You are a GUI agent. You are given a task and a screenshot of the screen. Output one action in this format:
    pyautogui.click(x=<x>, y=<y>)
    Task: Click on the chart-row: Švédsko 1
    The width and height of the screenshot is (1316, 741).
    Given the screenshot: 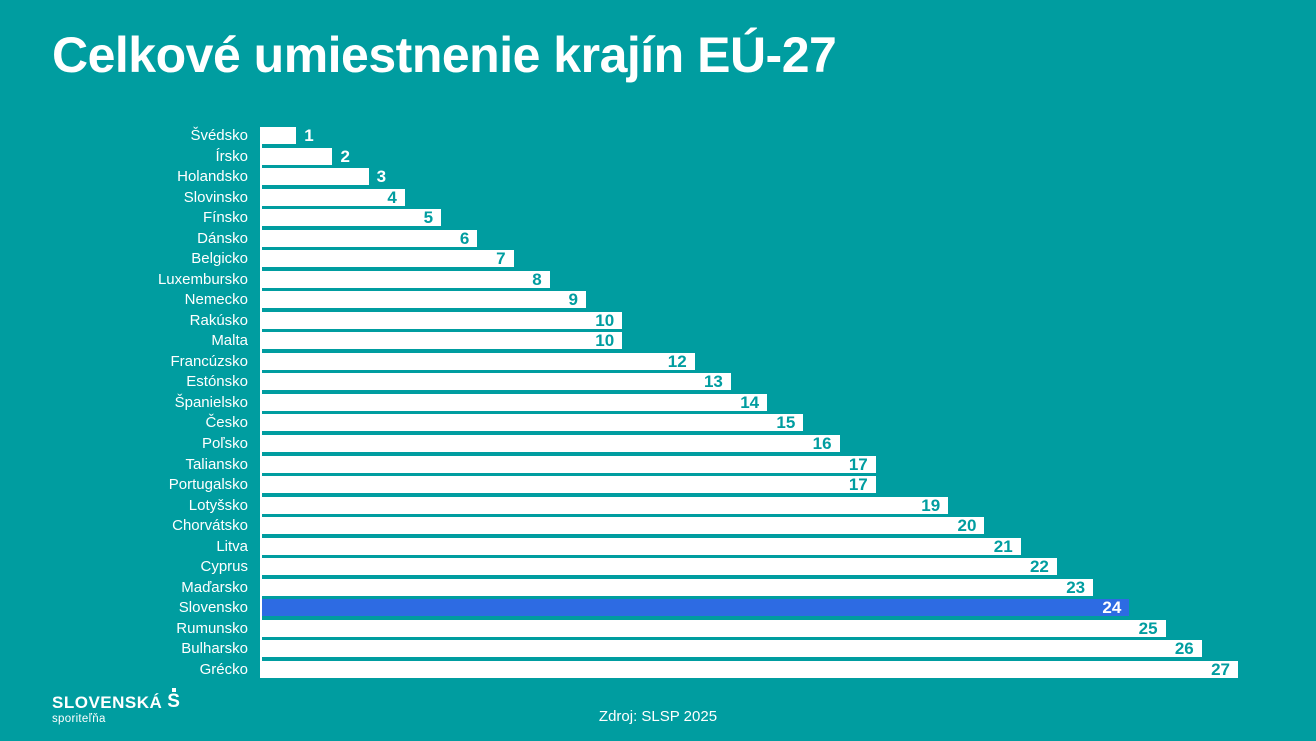 What is the action you would take?
    pyautogui.click(x=640, y=135)
    